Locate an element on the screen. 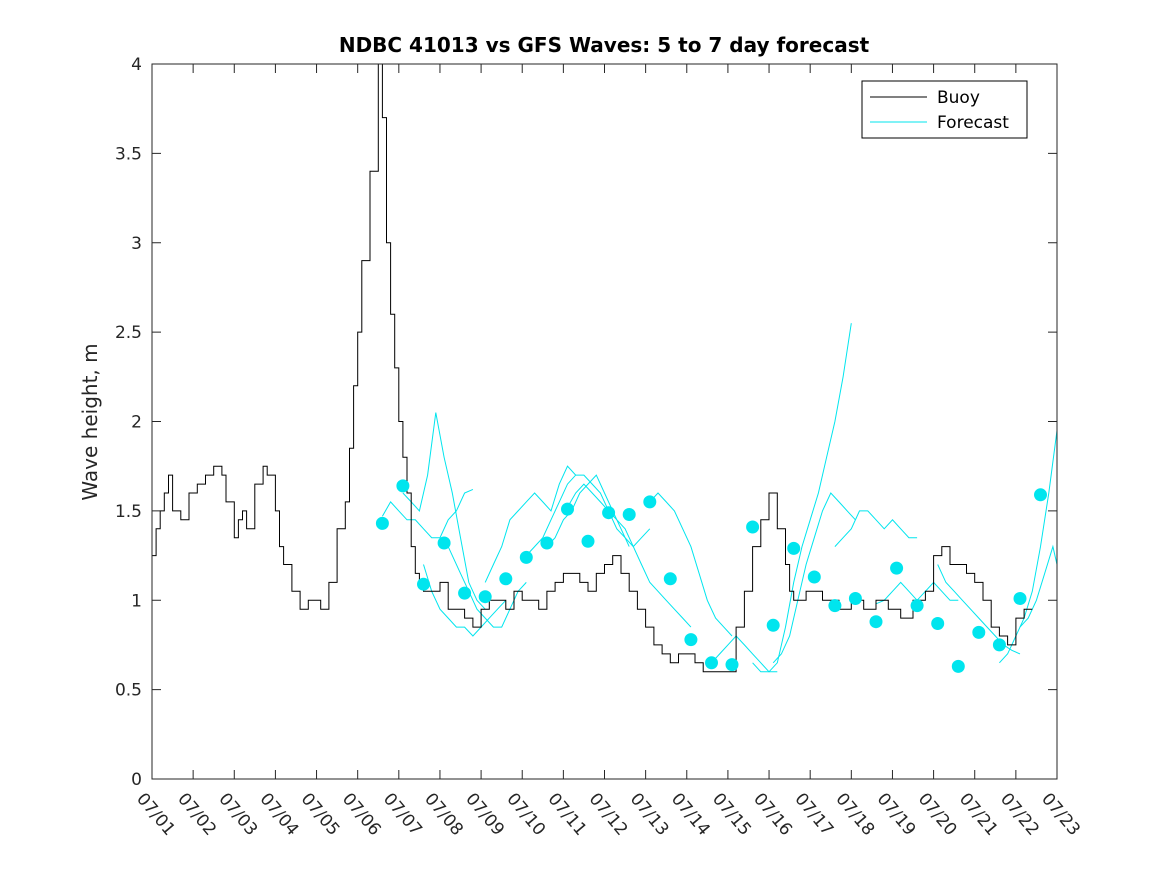  x-tick-label: 07/18 is located at coordinates (854, 814).